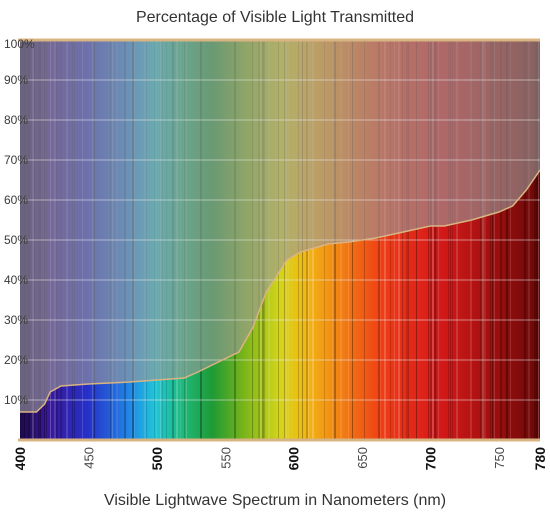  I want to click on y-tick-label: 100%, so click(19, 44).